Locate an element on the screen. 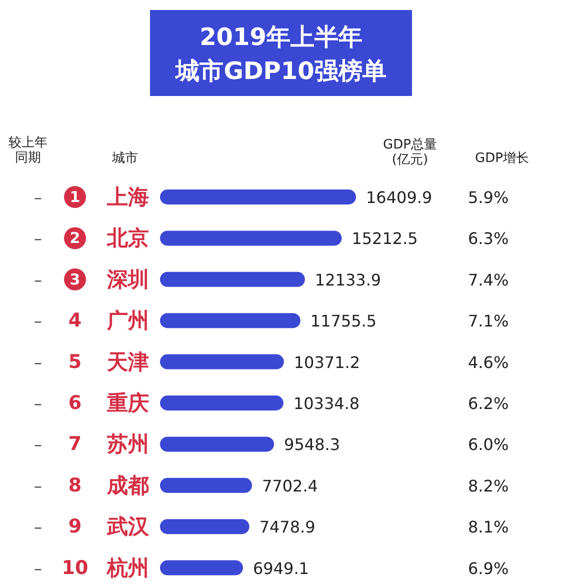 This screenshot has width=562, height=586. y-tick-label: 北京 is located at coordinates (127, 238).